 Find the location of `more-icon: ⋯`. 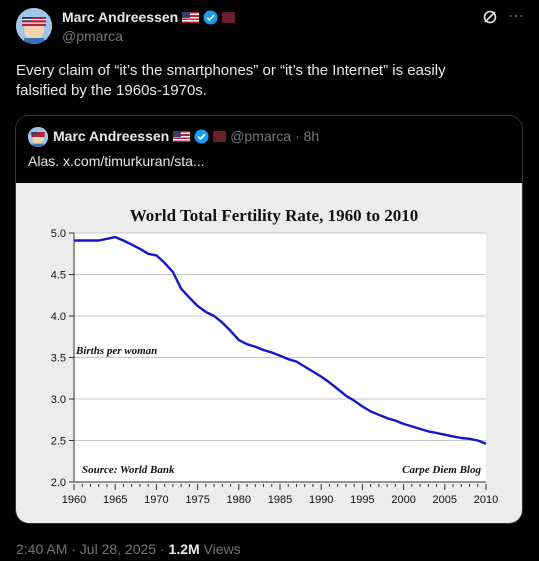

more-icon: ⋯ is located at coordinates (516, 16).